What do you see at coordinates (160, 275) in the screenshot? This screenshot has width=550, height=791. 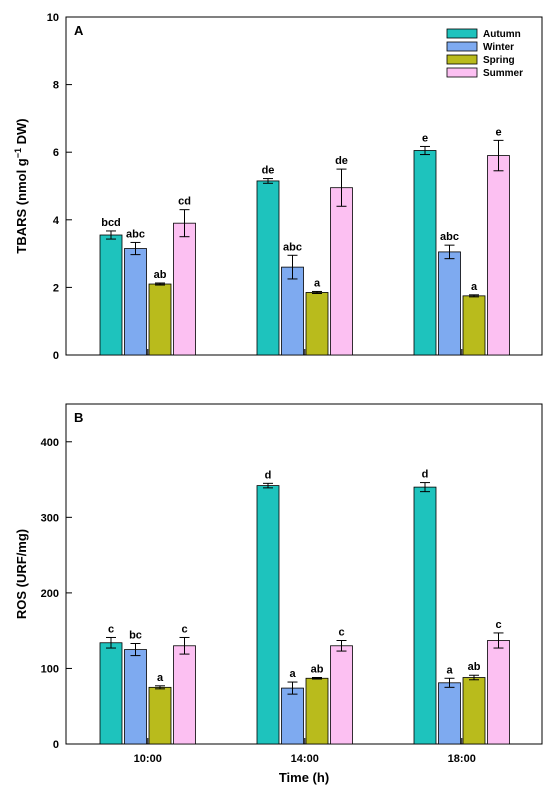 I see `panel-a-significance-label: ab` at bounding box center [160, 275].